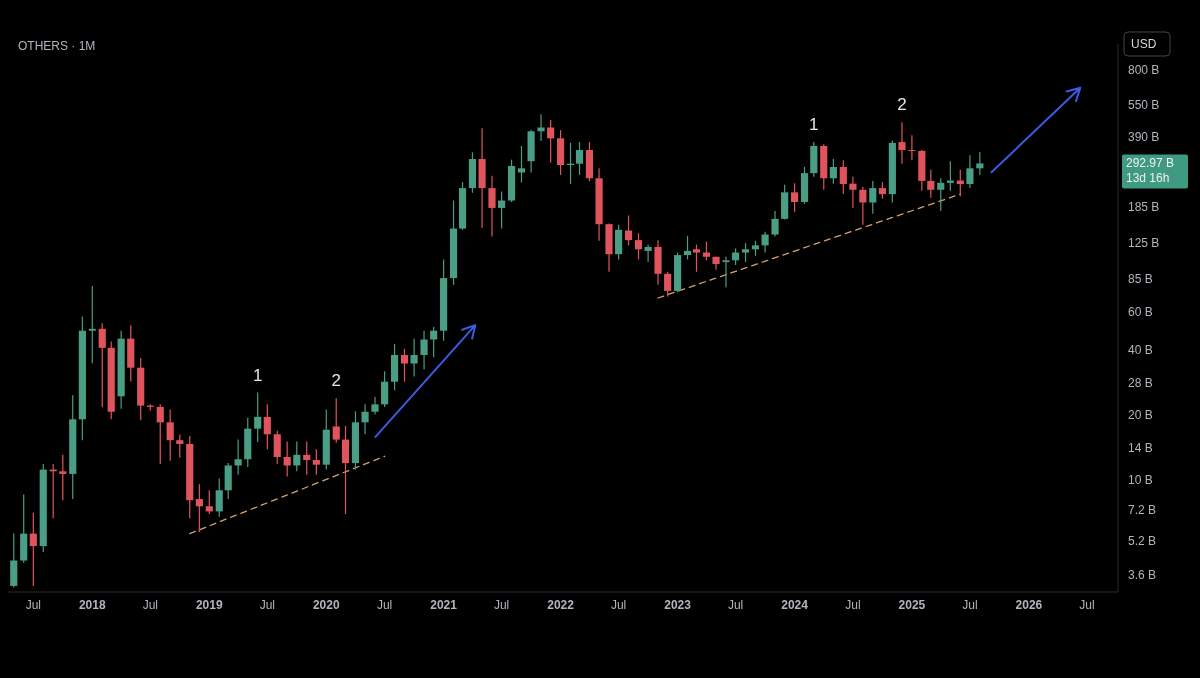 This screenshot has width=1200, height=678. I want to click on y-tick-label: 800 B, so click(1144, 69).